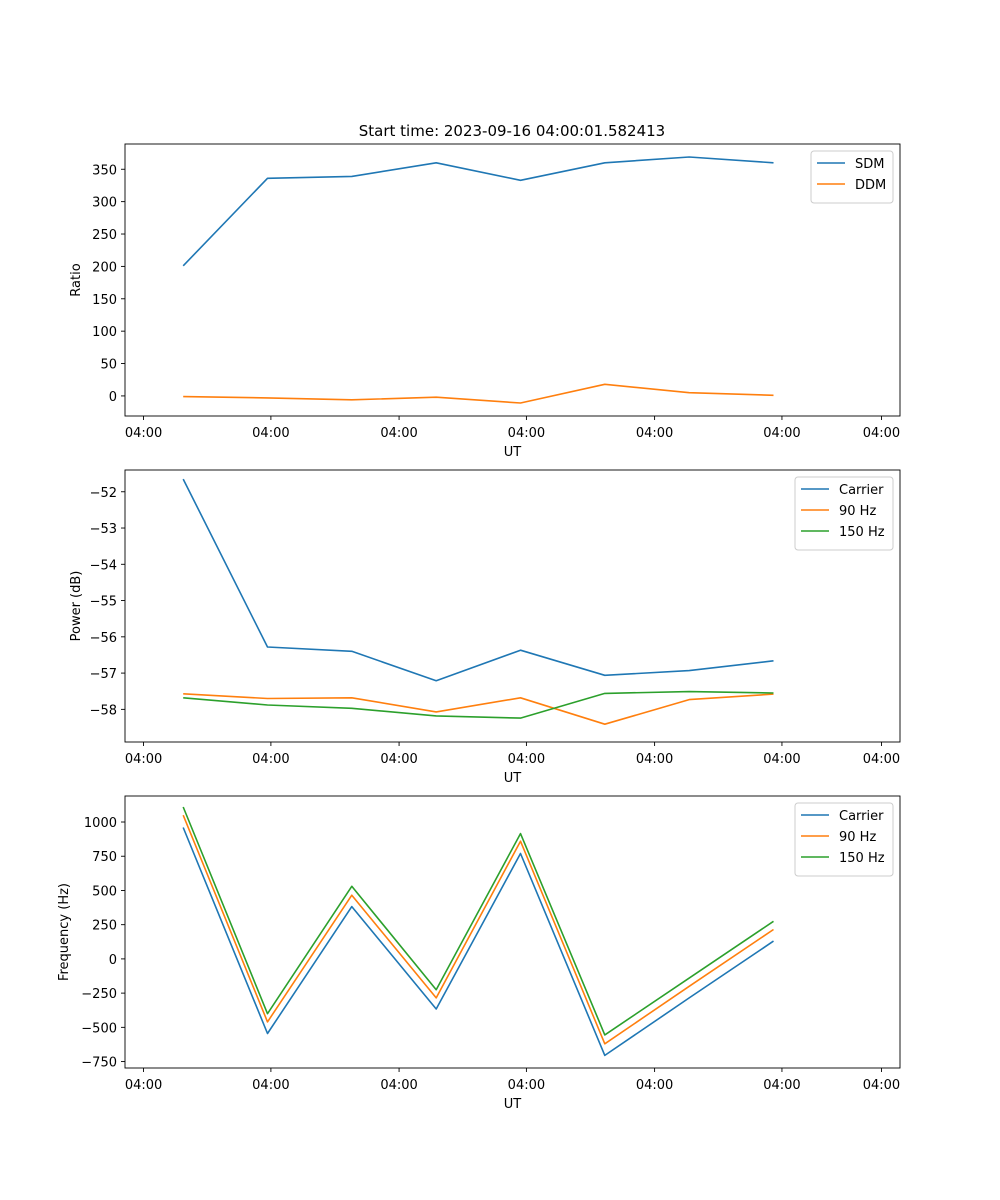 The image size is (1000, 1200). Describe the element at coordinates (104, 300) in the screenshot. I see `y-tick-label: 150` at that location.